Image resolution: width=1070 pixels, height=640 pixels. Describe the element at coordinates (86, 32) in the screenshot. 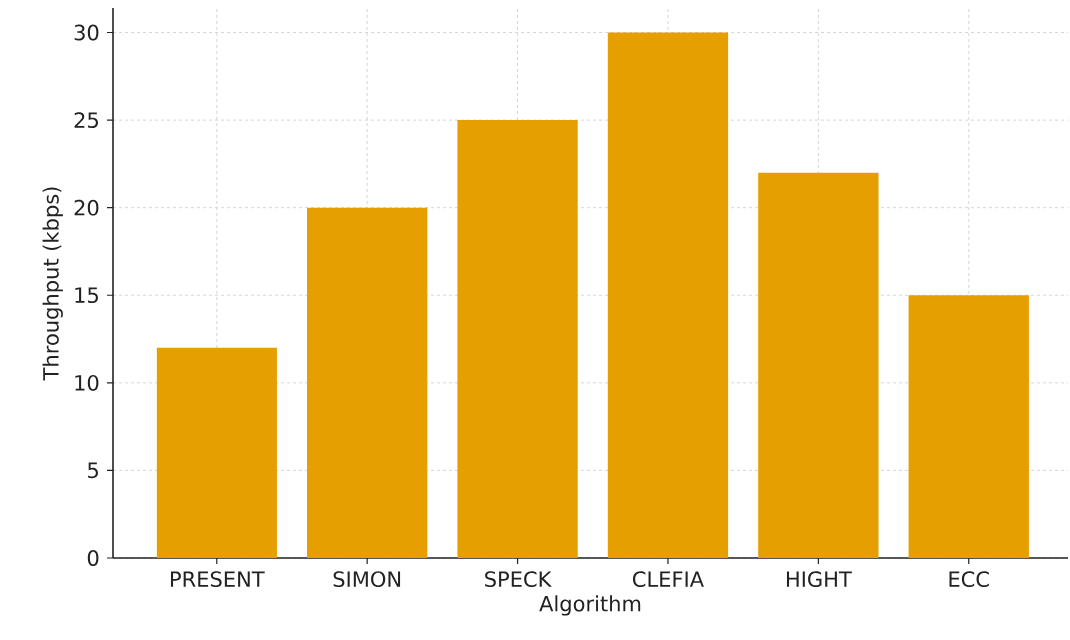

I see `y-tick-label: 30` at that location.